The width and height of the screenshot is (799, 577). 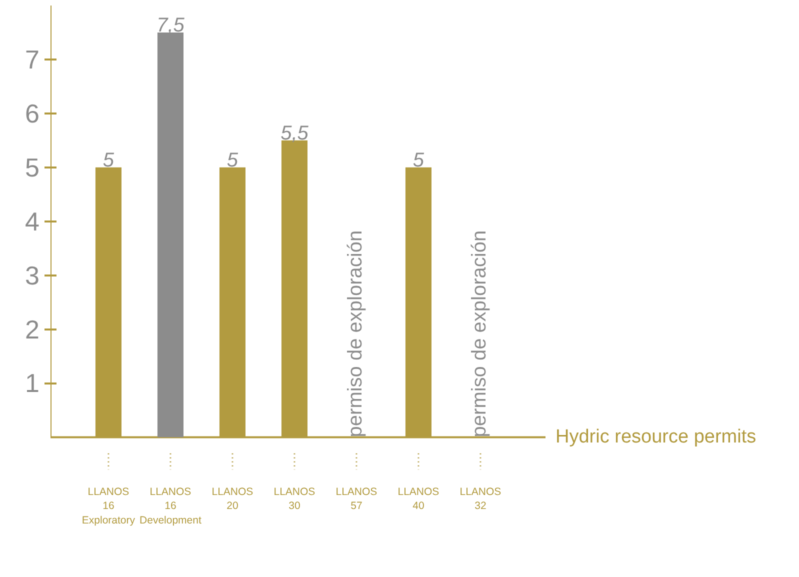 I want to click on y-tick-label: 2, so click(x=32, y=329).